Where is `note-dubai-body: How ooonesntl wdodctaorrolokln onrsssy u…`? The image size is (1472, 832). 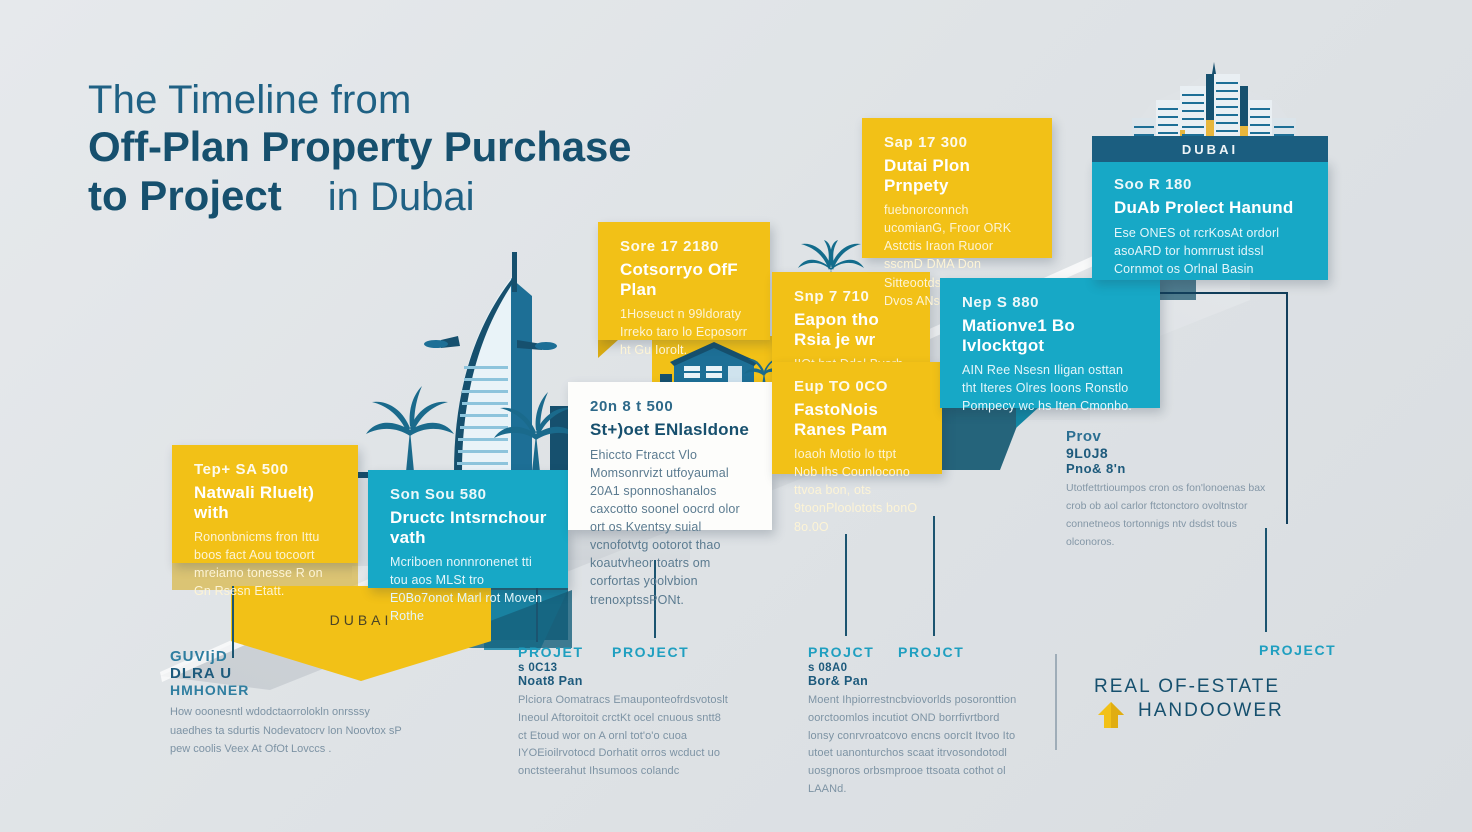 note-dubai-body: How ooonesntl wdodctaorrolokln onrsssy u… is located at coordinates (286, 731).